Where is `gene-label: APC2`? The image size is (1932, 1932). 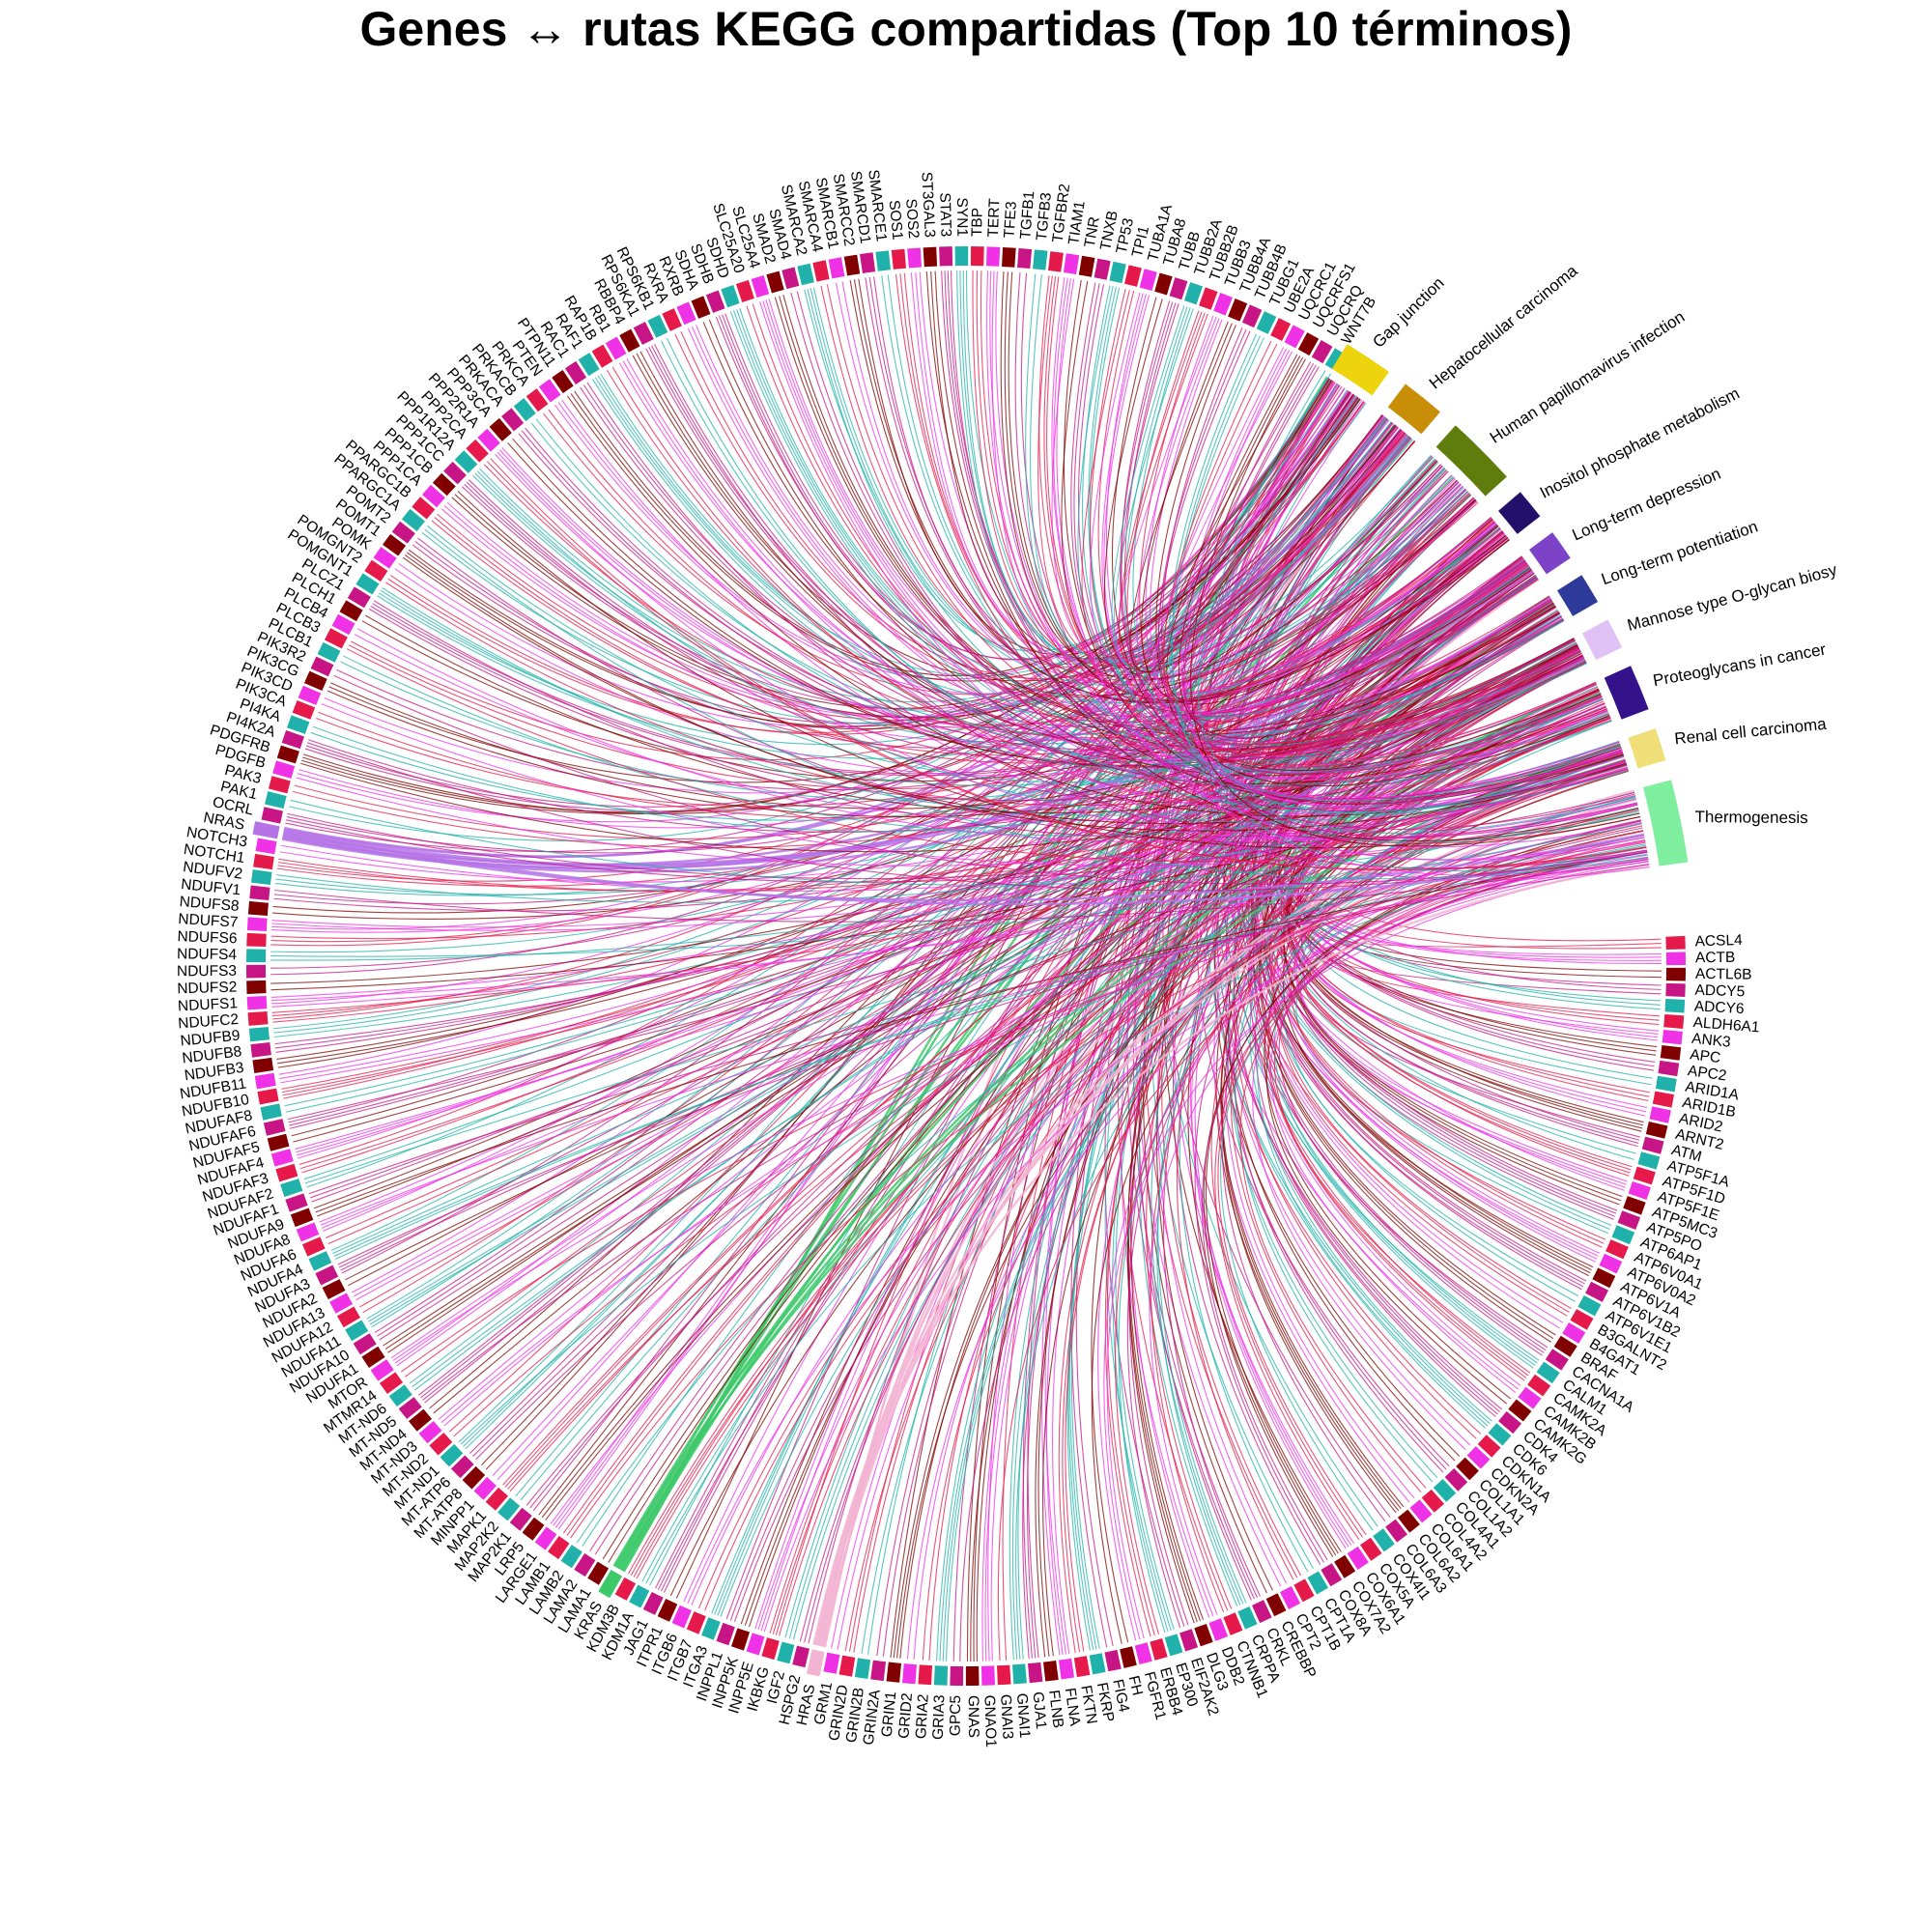
gene-label: APC2 is located at coordinates (1707, 1074).